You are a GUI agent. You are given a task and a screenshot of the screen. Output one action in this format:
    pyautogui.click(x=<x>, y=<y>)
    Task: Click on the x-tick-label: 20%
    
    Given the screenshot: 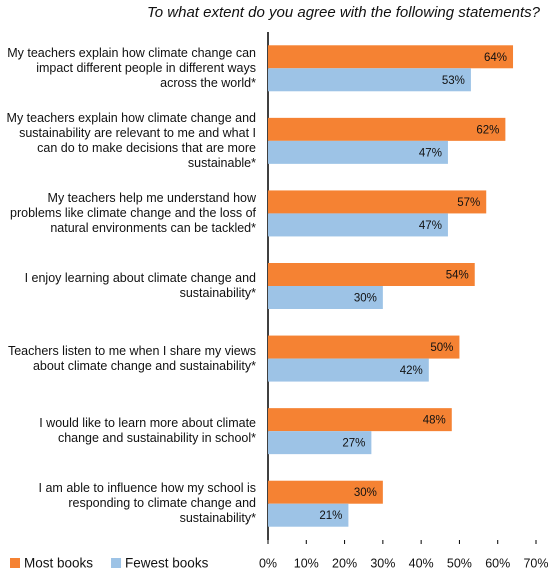 What is the action you would take?
    pyautogui.click(x=344, y=563)
    